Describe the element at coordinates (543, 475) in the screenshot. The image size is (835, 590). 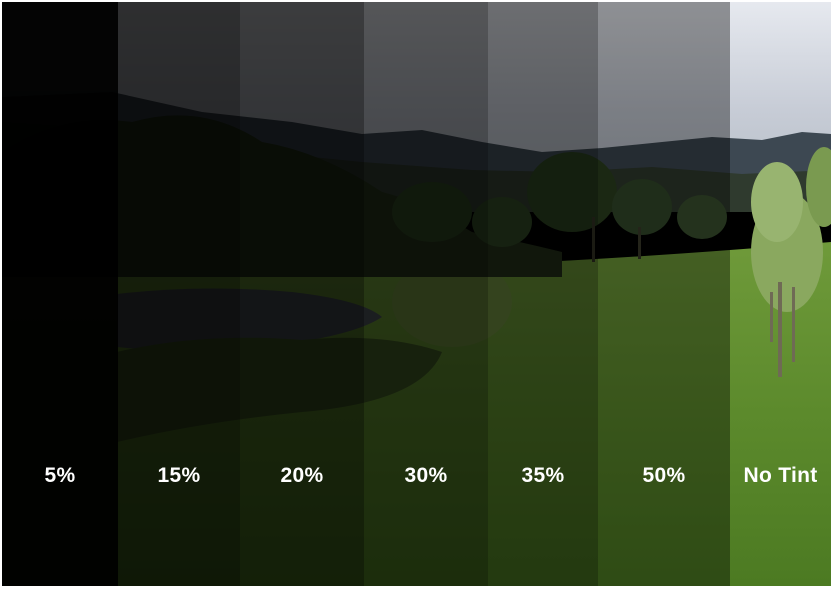
I see `tint-percentage-label: 35%` at that location.